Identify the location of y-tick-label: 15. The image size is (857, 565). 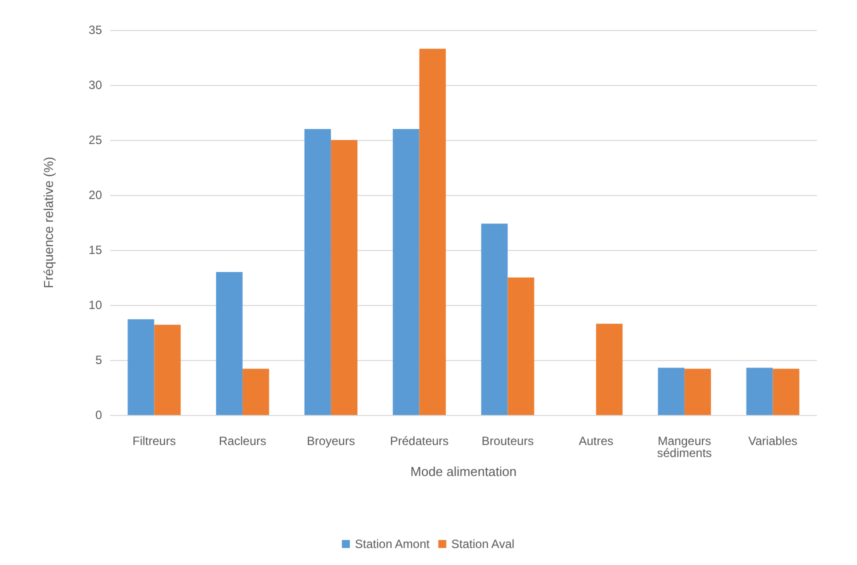
(95, 250).